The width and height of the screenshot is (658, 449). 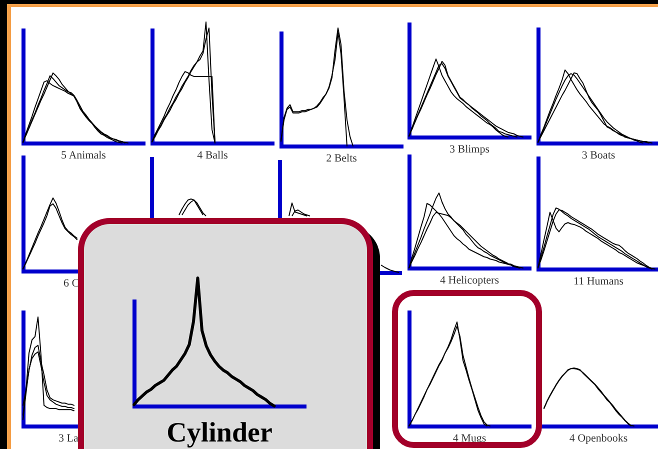 I want to click on x-axis-title: 4 Openbooks, so click(x=598, y=438).